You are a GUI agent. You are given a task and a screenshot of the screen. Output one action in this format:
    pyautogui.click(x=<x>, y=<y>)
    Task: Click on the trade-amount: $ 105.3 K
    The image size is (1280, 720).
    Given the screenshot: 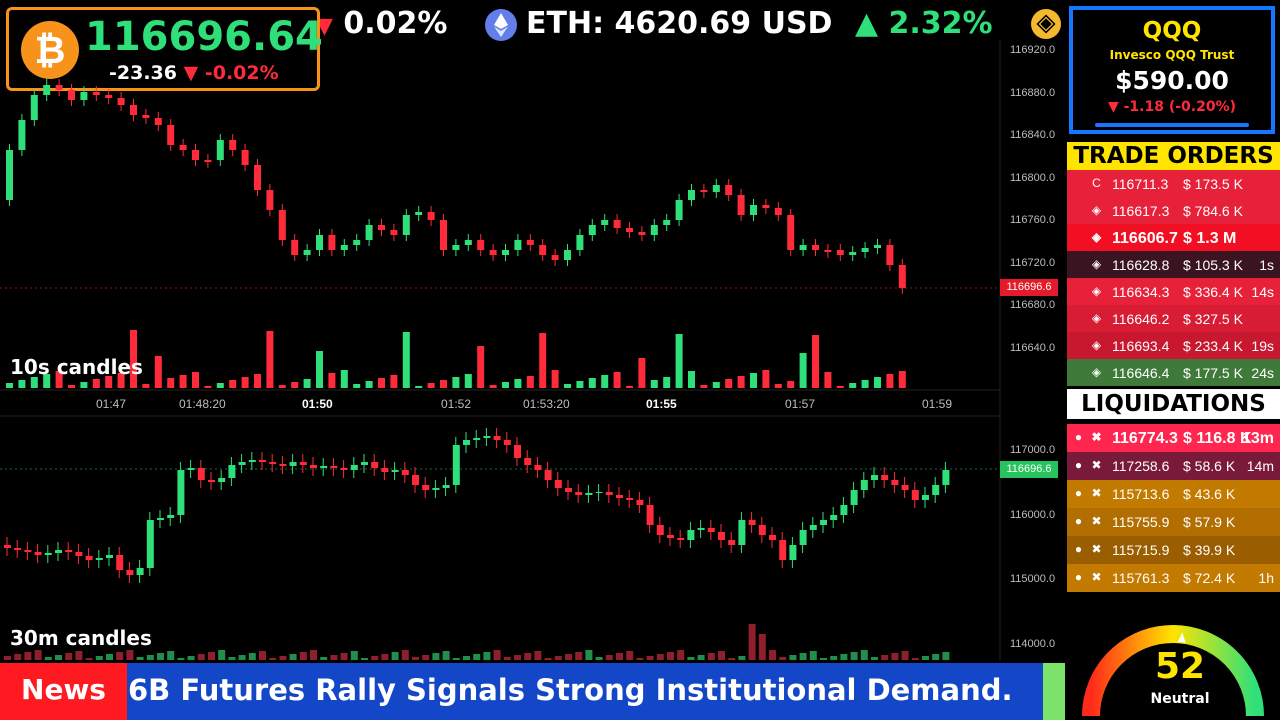 What is the action you would take?
    pyautogui.click(x=1213, y=265)
    